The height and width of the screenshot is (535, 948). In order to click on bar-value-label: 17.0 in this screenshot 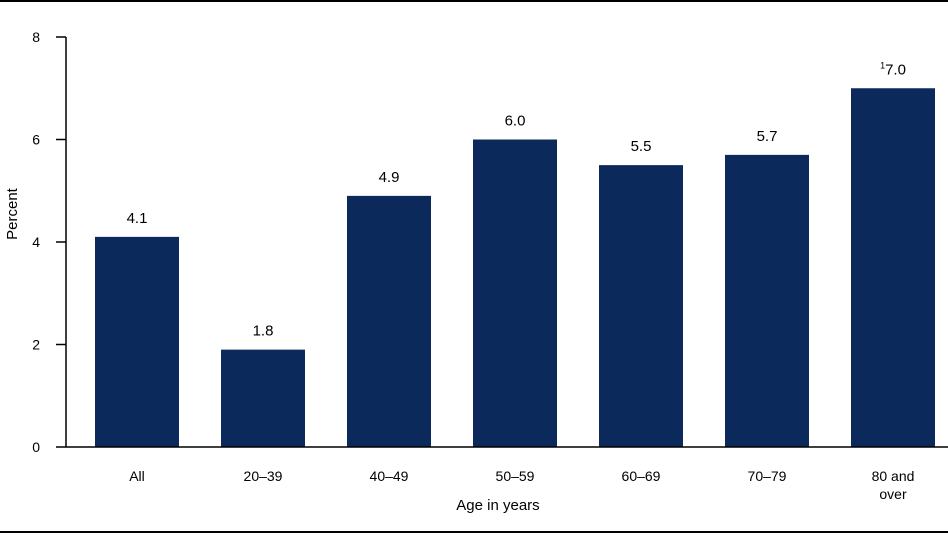, I will do `click(893, 69)`.